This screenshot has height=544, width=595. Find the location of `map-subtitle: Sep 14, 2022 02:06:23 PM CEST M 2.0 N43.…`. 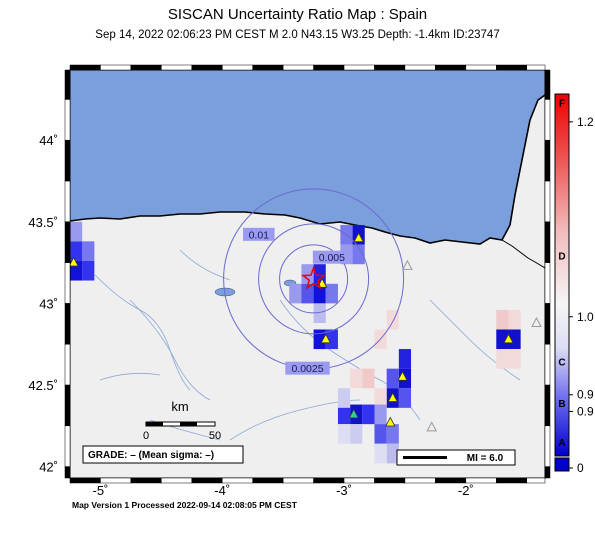

map-subtitle: Sep 14, 2022 02:06:23 PM CEST M 2.0 N43.… is located at coordinates (297, 35).